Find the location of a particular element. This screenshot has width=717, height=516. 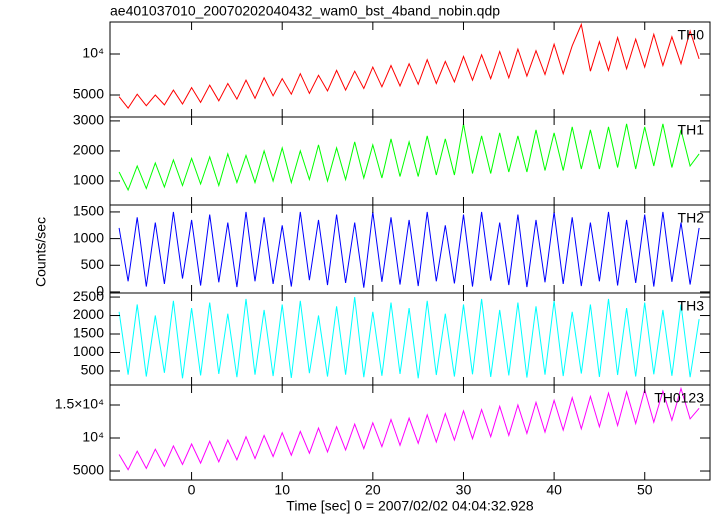

y-axis-label: Counts/sec is located at coordinates (41, 252).